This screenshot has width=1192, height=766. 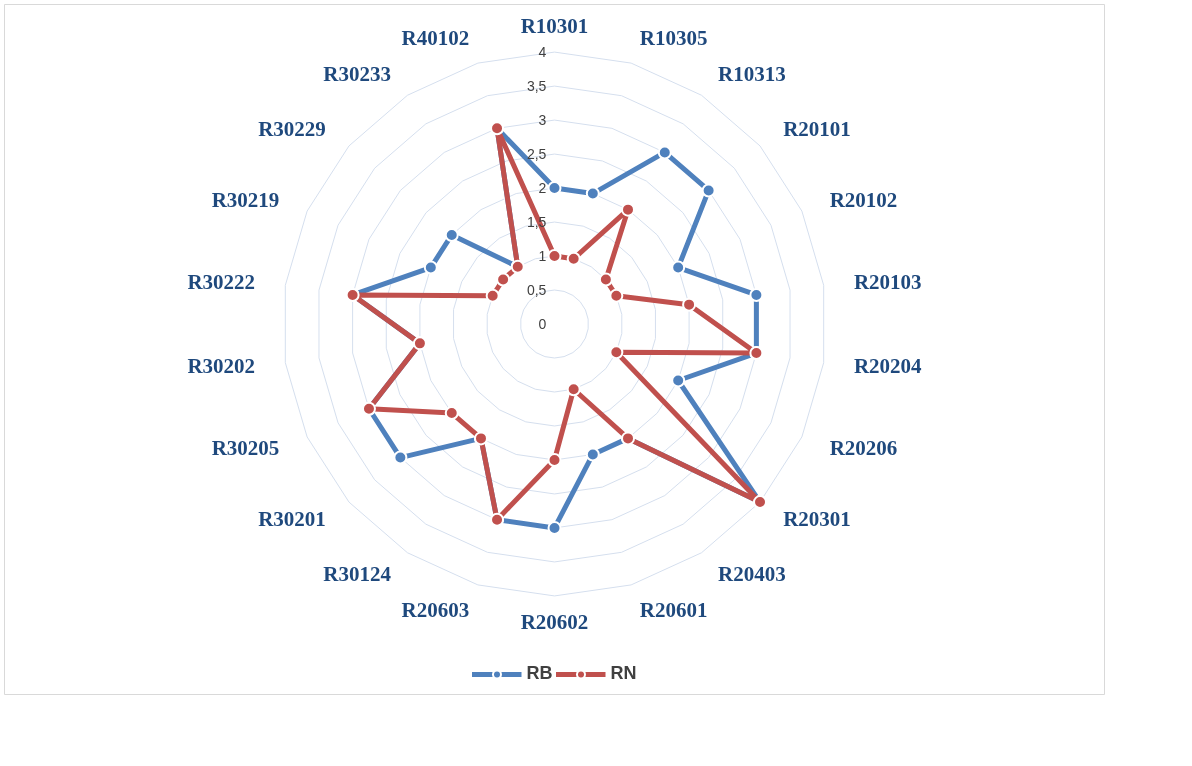 I want to click on legend-label: RN, so click(x=623, y=673).